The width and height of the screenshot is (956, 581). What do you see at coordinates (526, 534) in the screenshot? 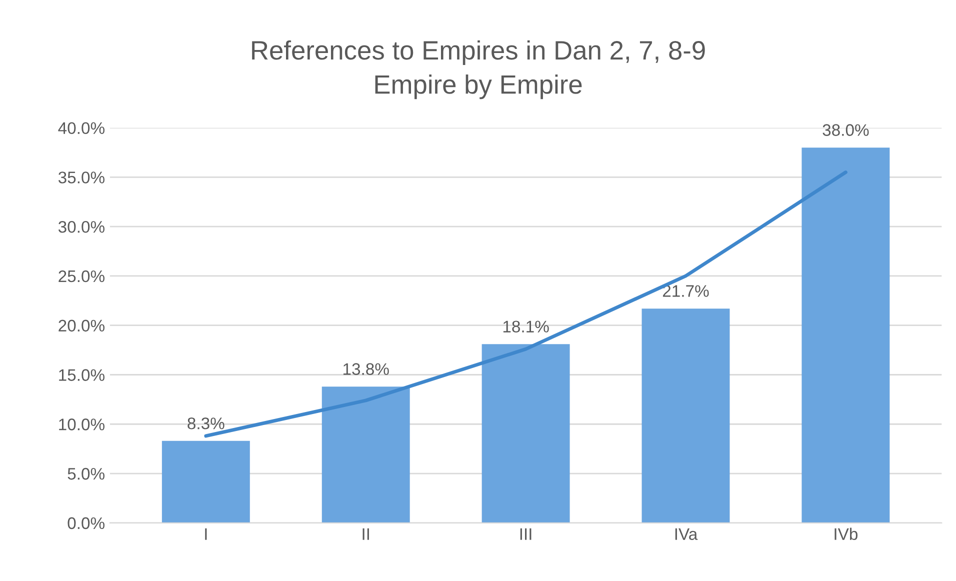
I see `x-tick-label: III` at bounding box center [526, 534].